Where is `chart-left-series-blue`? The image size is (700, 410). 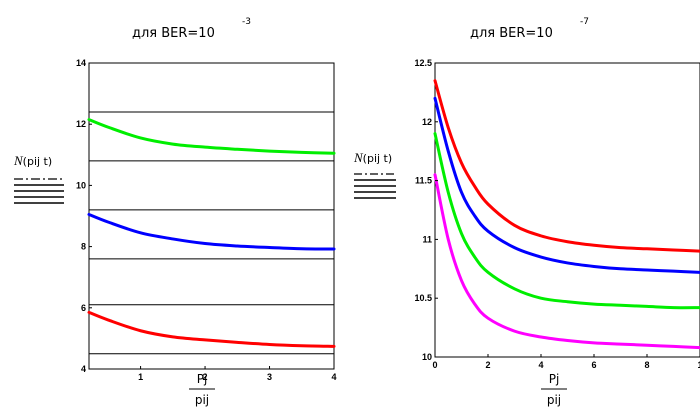 chart-left-series-blue is located at coordinates (211, 231).